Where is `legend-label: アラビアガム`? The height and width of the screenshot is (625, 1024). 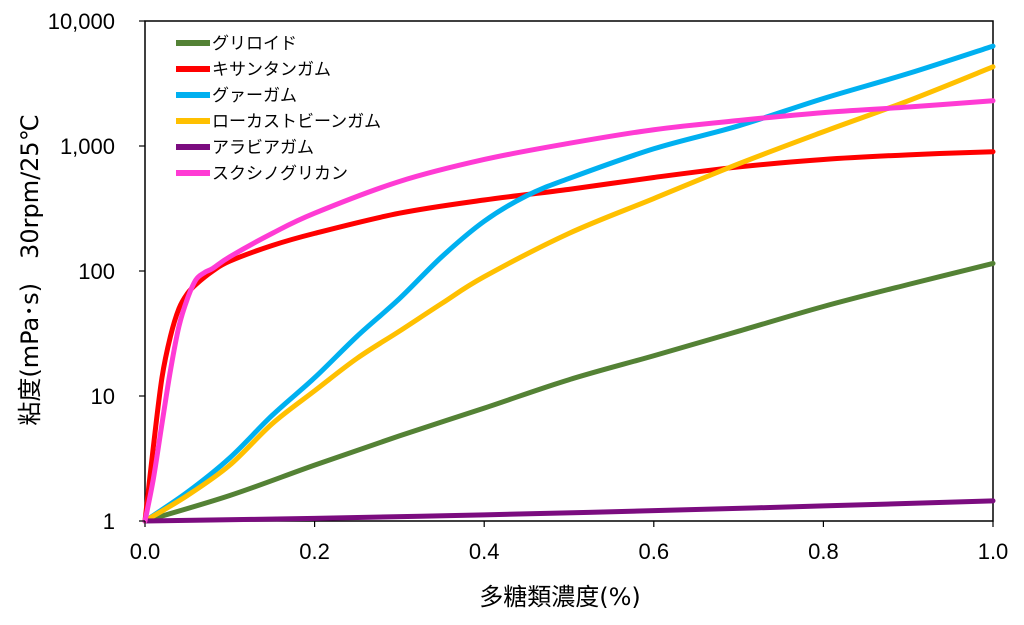
legend-label: アラビアガム is located at coordinates (263, 148).